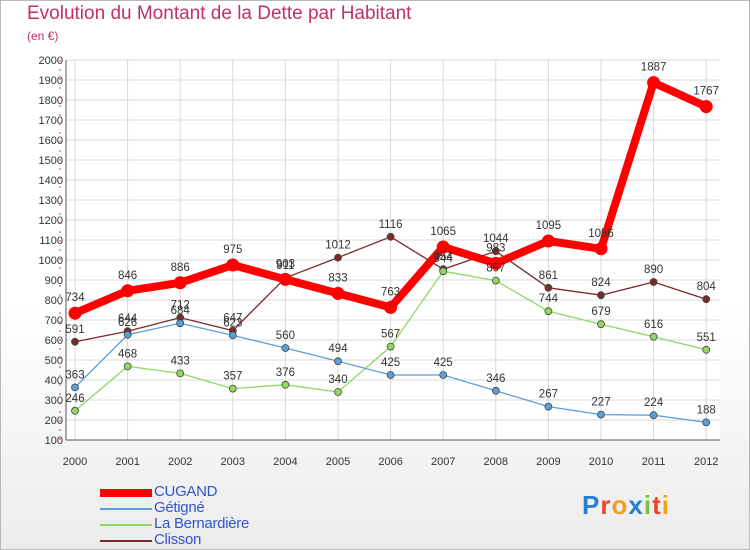 This screenshot has width=750, height=550. I want to click on y-tick-label: 500, so click(54, 361).